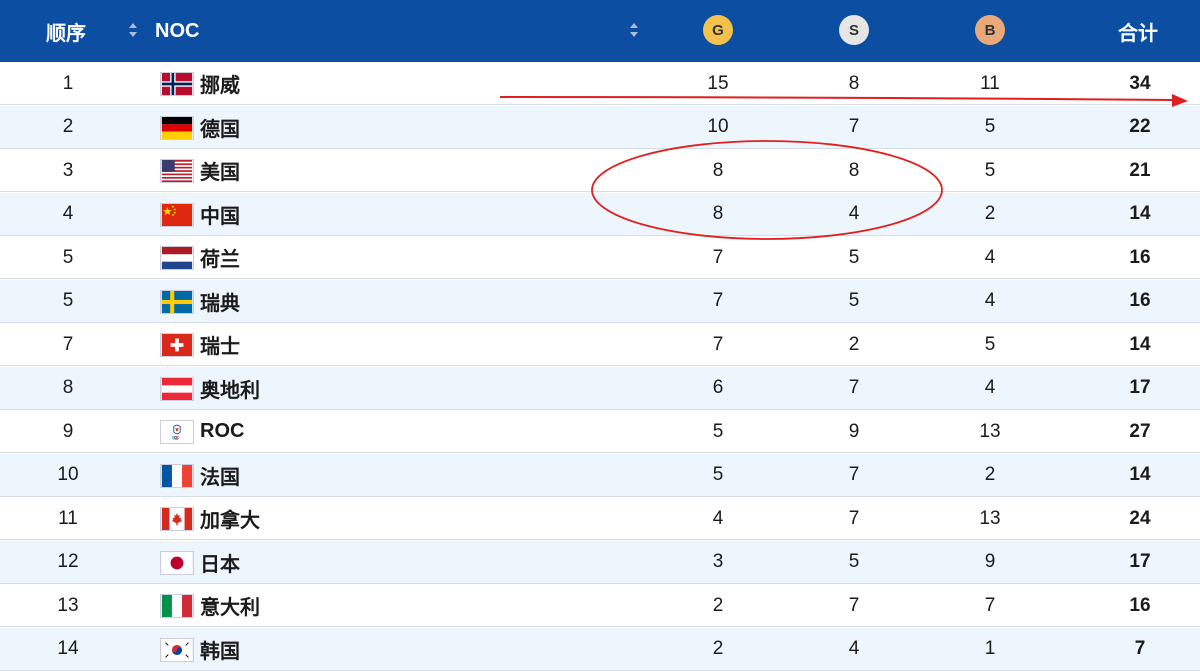 The image size is (1200, 671). I want to click on korea-flag, so click(177, 649).